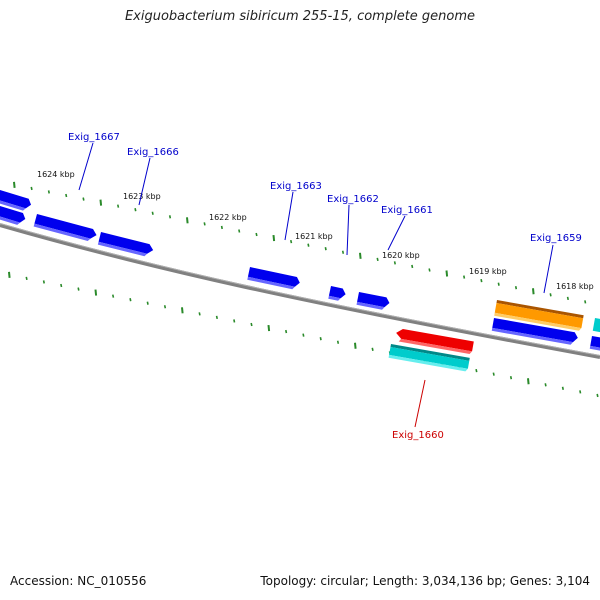 The image size is (600, 600). Describe the element at coordinates (56, 174) in the screenshot. I see `kbp-label: 1624 kbp` at that location.